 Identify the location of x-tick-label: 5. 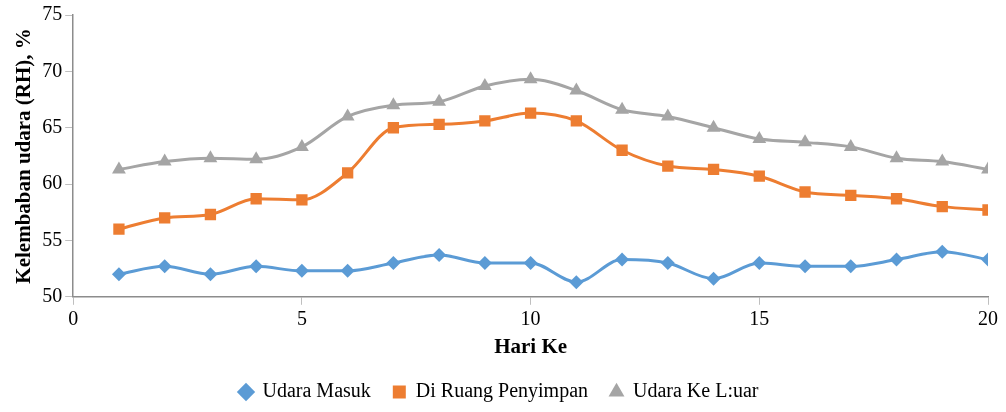
(301, 318).